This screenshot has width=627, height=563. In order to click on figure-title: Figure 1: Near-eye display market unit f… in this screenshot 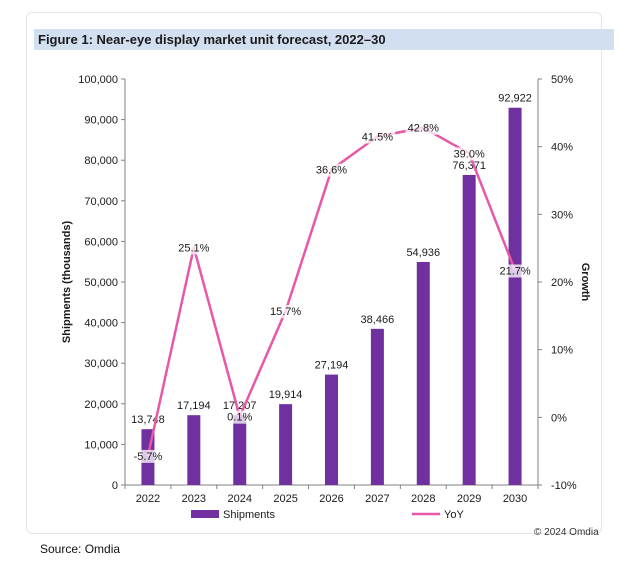, I will do `click(324, 39)`.